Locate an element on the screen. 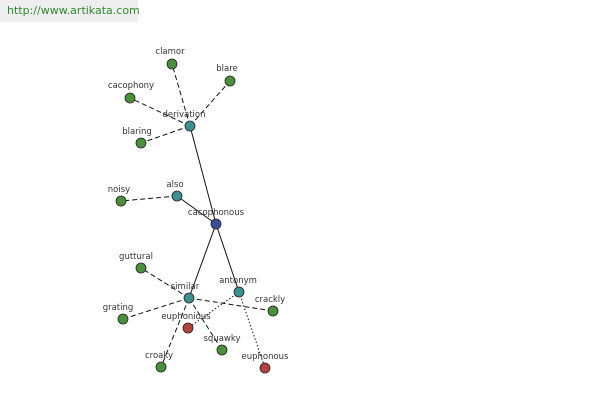 The image size is (600, 400). node-cacophonous is located at coordinates (216, 224).